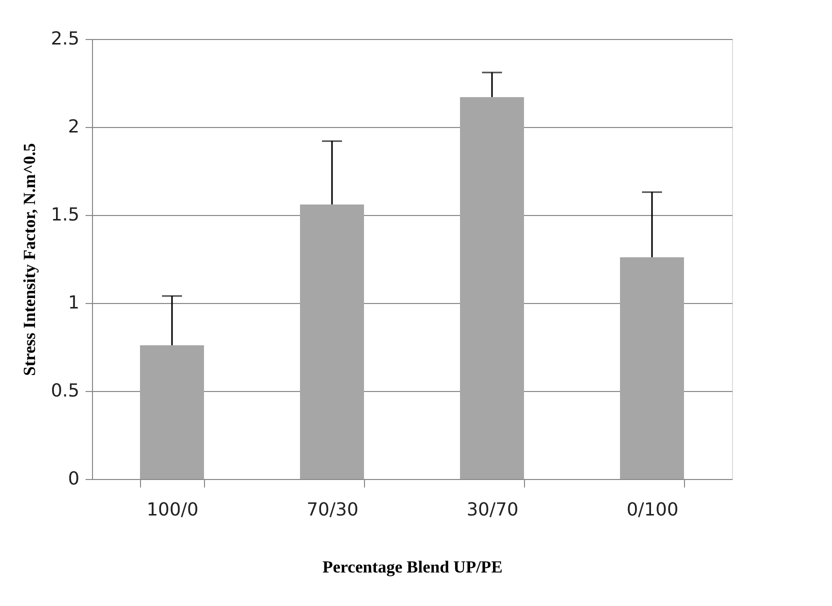 The width and height of the screenshot is (832, 606). What do you see at coordinates (65, 39) in the screenshot?
I see `y-tick-label: 2.5` at bounding box center [65, 39].